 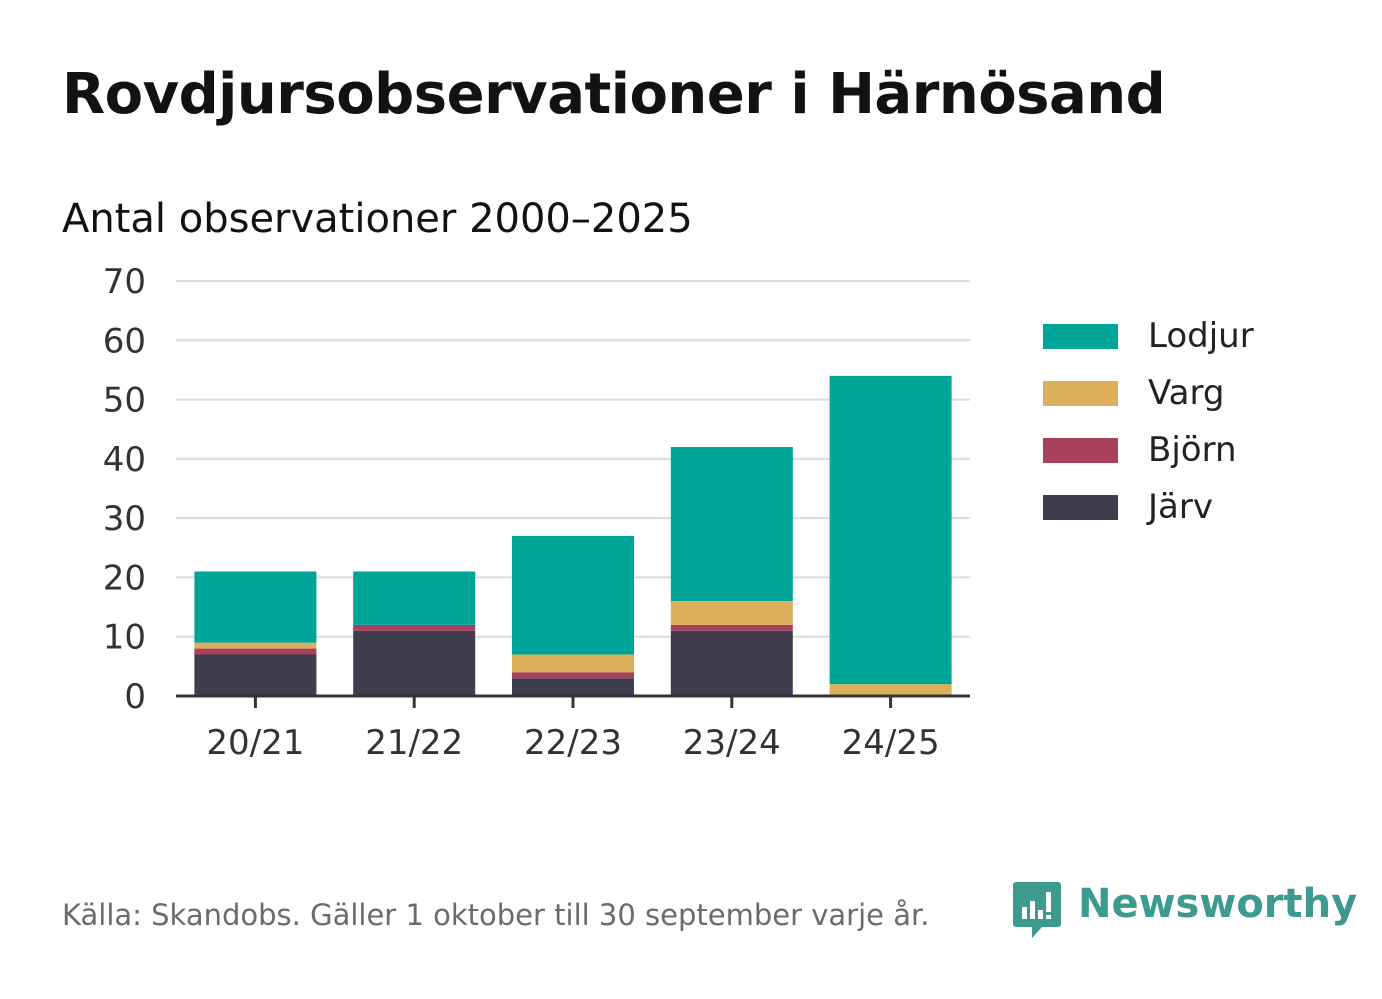 What do you see at coordinates (135, 697) in the screenshot?
I see `y-tick-label: 0` at bounding box center [135, 697].